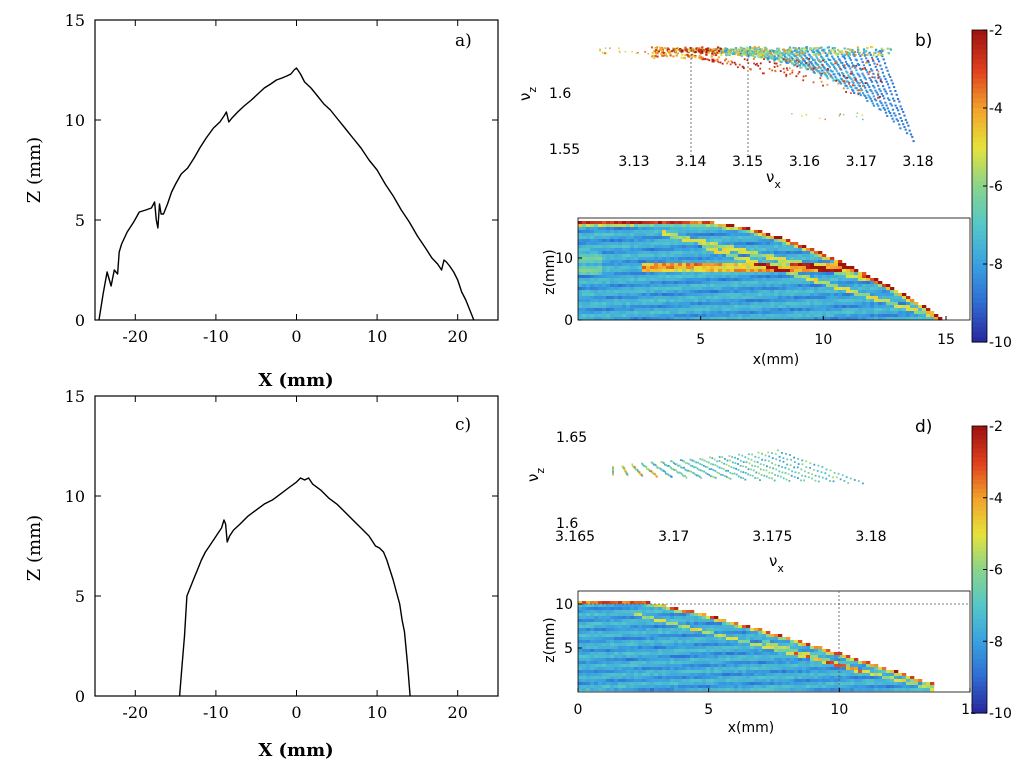 This screenshot has height=764, width=1020. Describe the element at coordinates (861, 162) in the screenshot. I see `x-tick-label: 3.17` at that location.